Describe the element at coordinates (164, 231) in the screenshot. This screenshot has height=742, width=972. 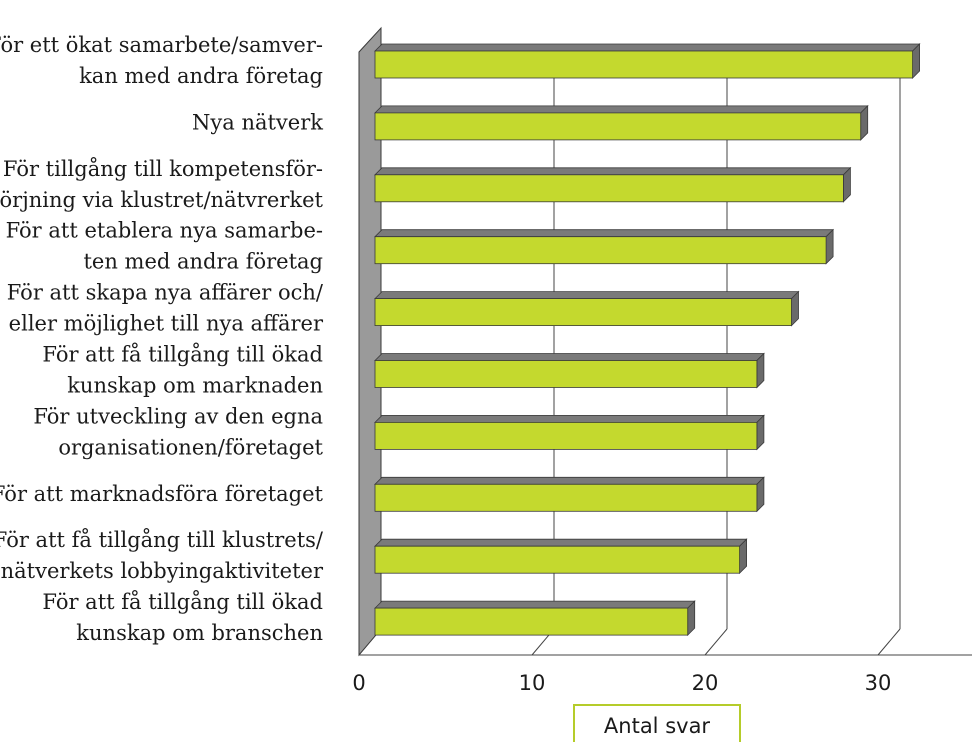
I see `category-label: För att etablera nya samarbe-` at that location.